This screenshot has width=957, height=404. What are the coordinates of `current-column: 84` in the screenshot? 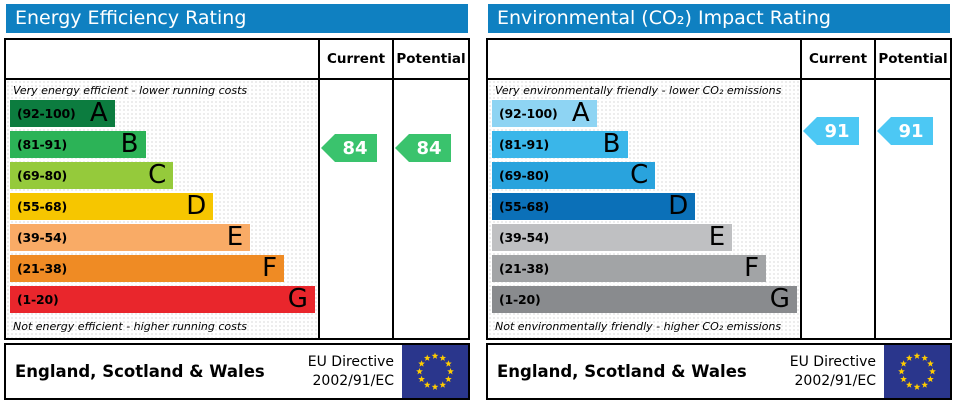 It's located at (355, 209).